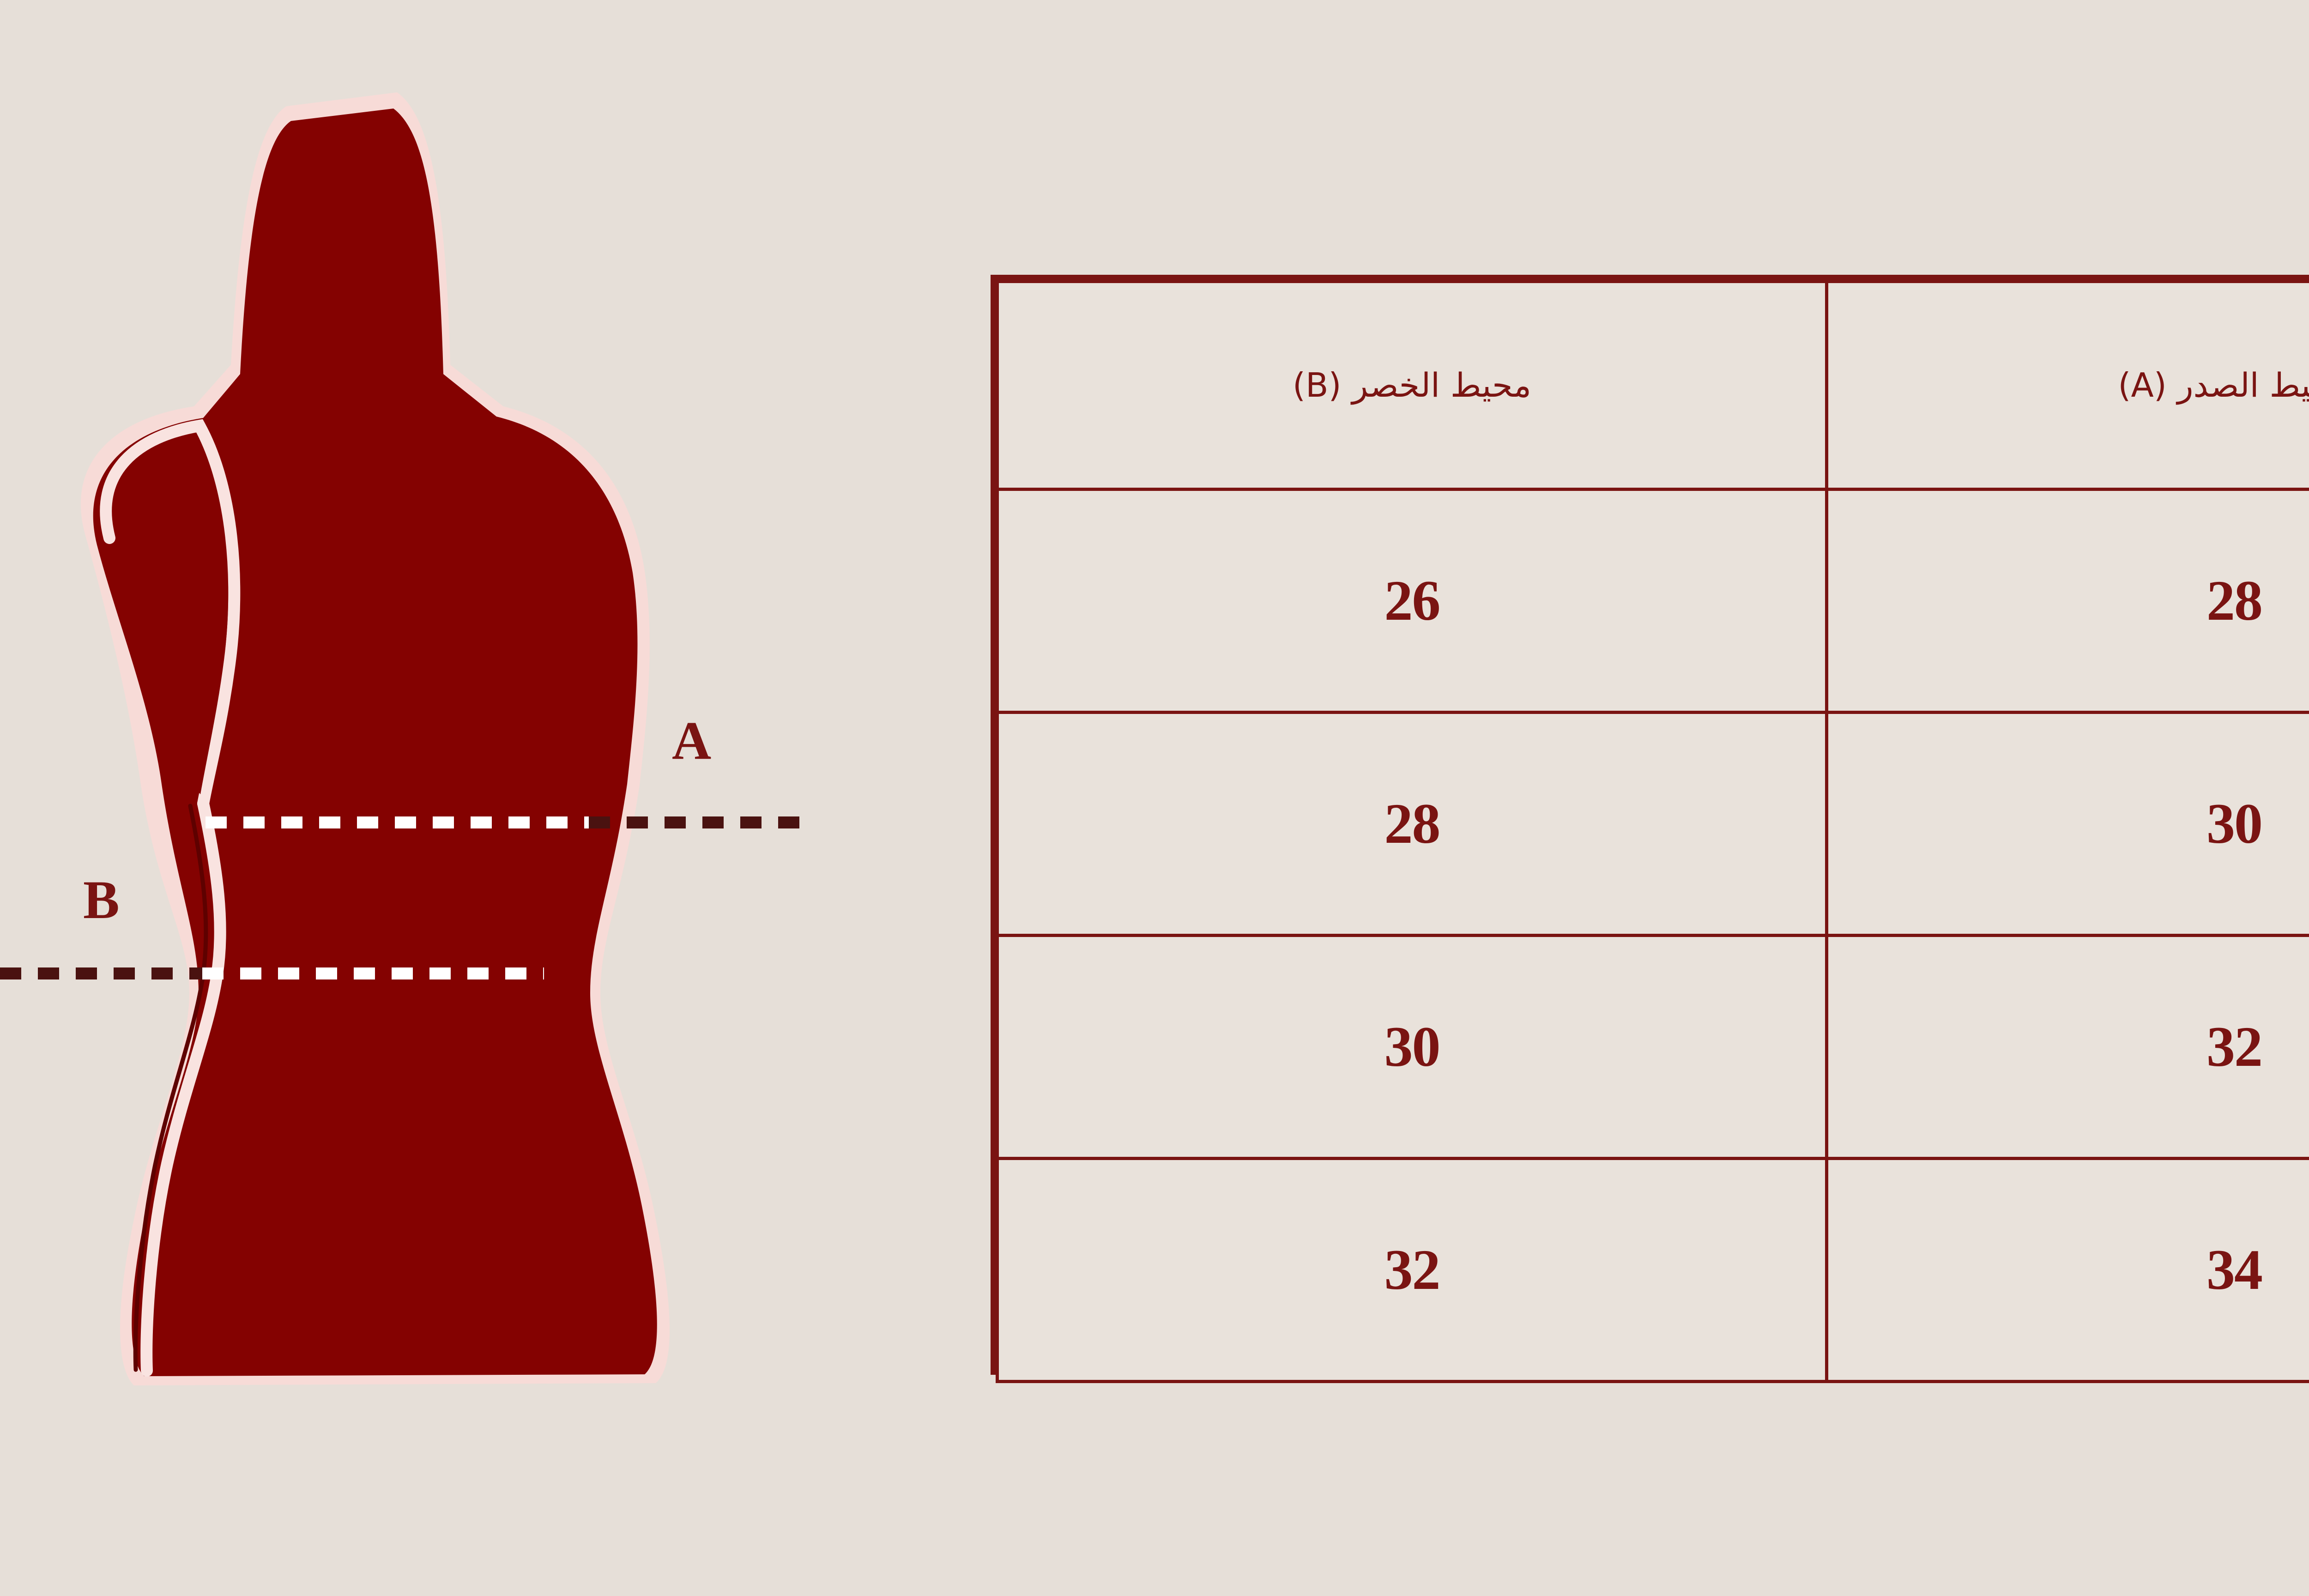 Image resolution: width=2309 pixels, height=1596 pixels. What do you see at coordinates (1412, 601) in the screenshot?
I see `cell-waist: 26` at bounding box center [1412, 601].